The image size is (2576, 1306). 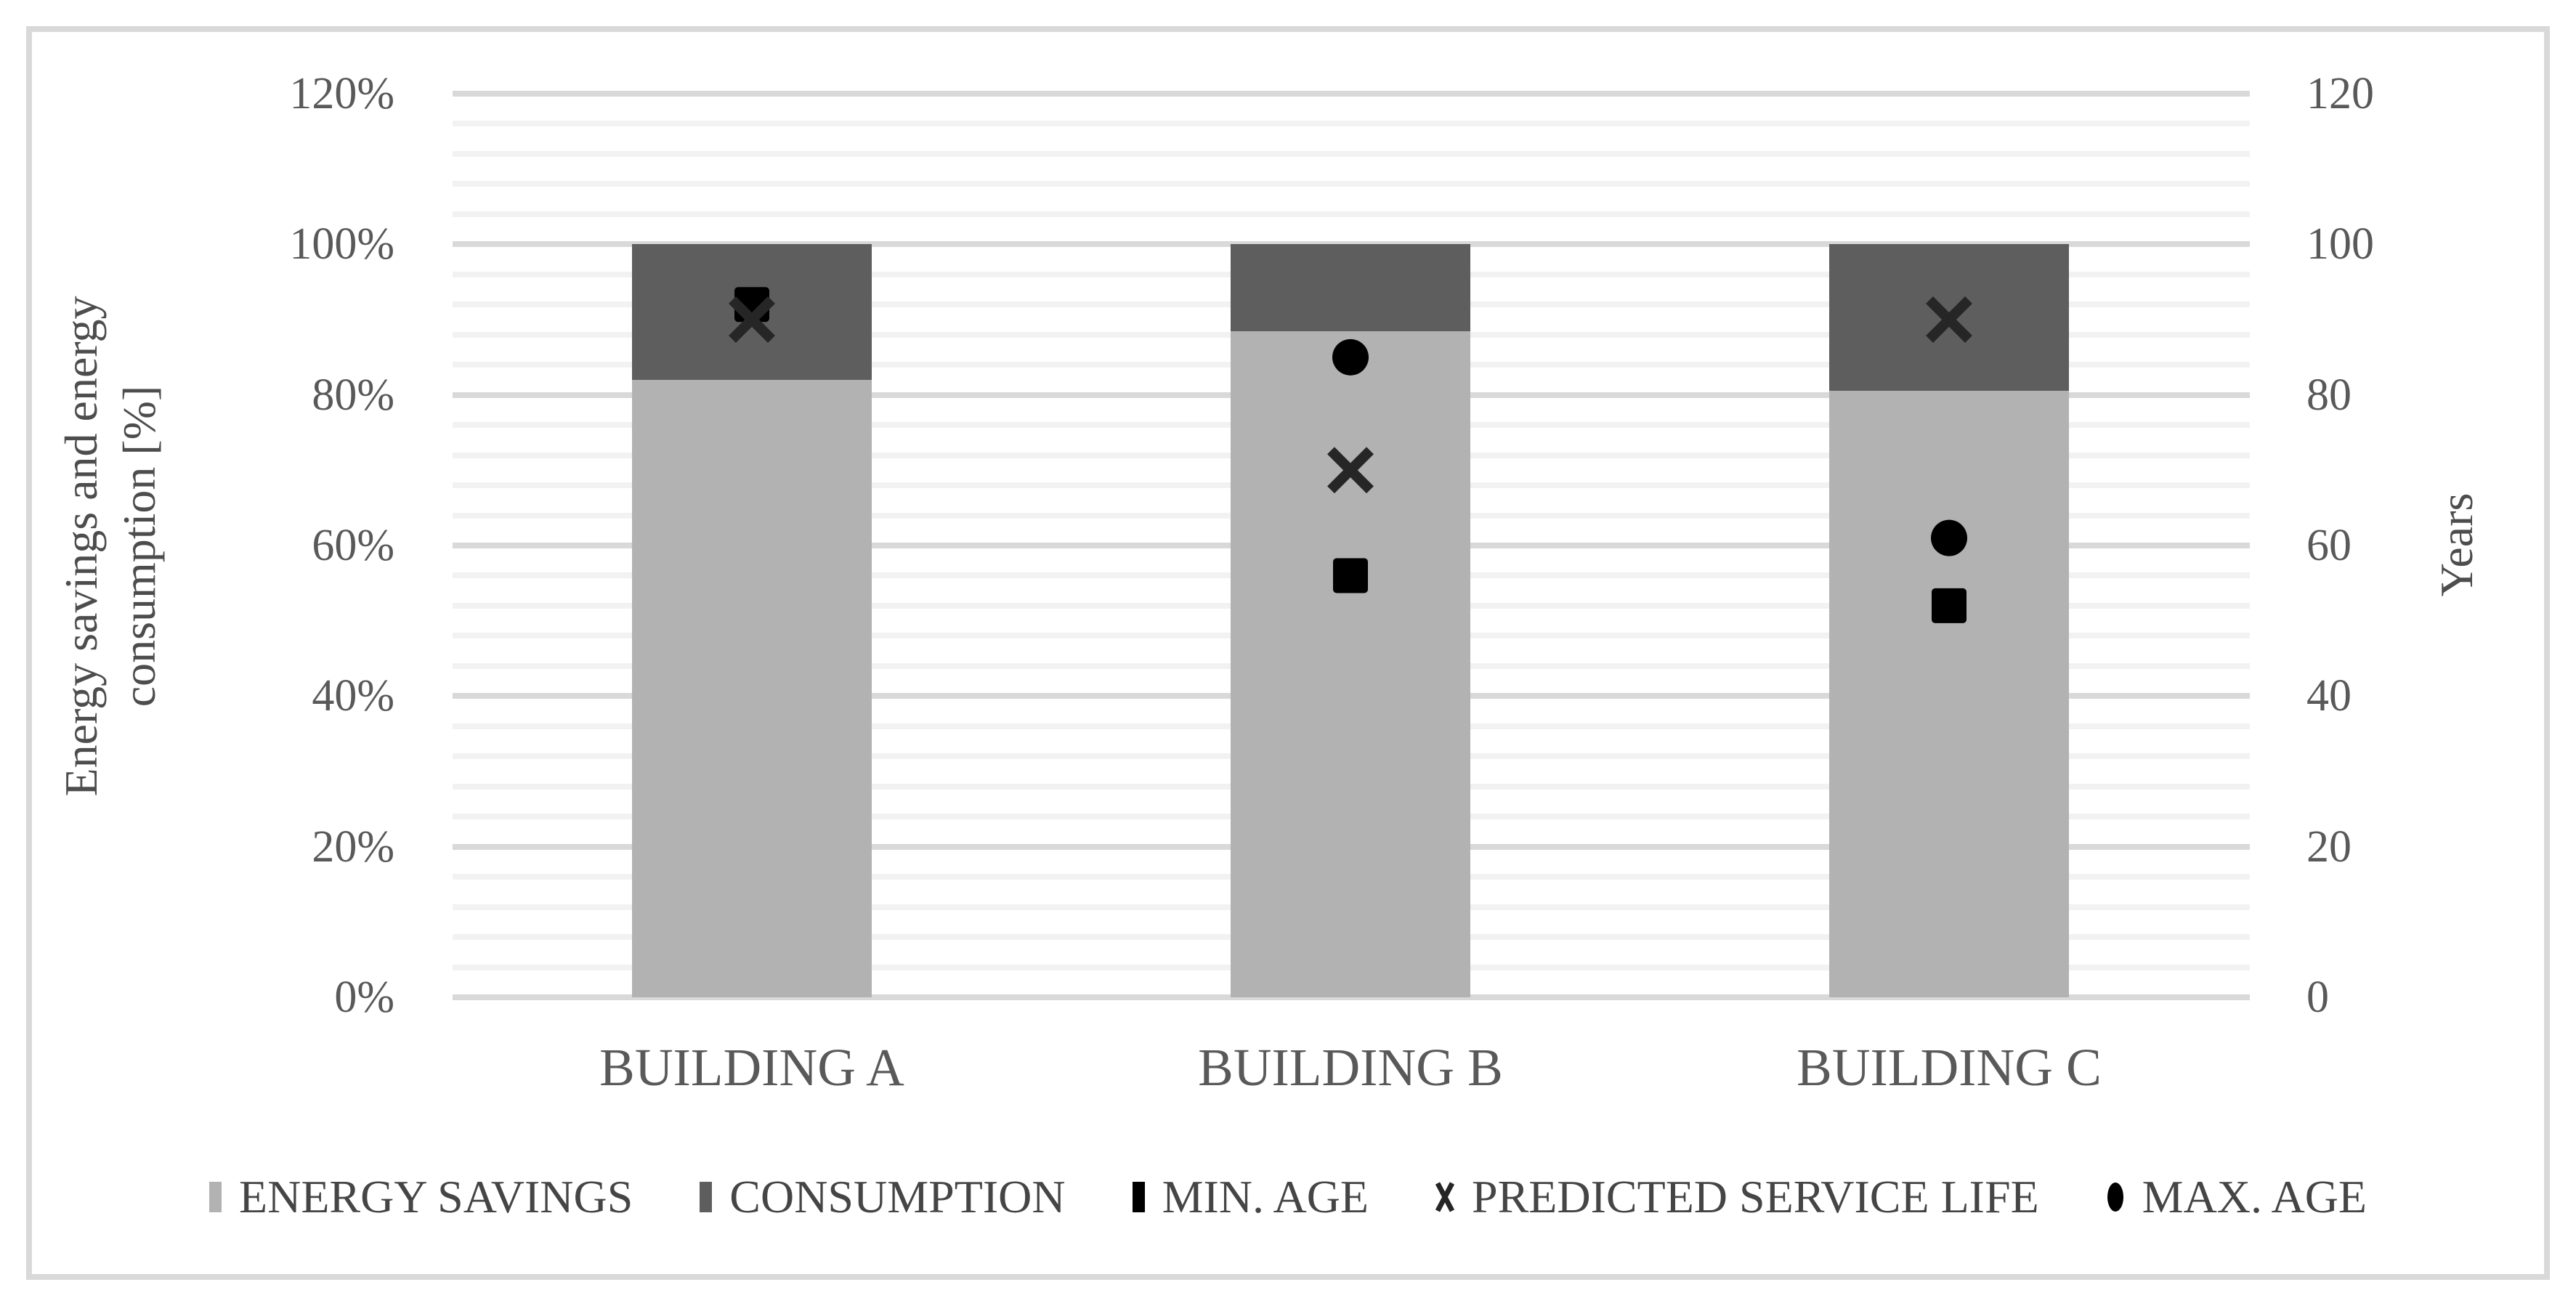 I want to click on category-label-building-c: BUILDING C, so click(x=1949, y=1068).